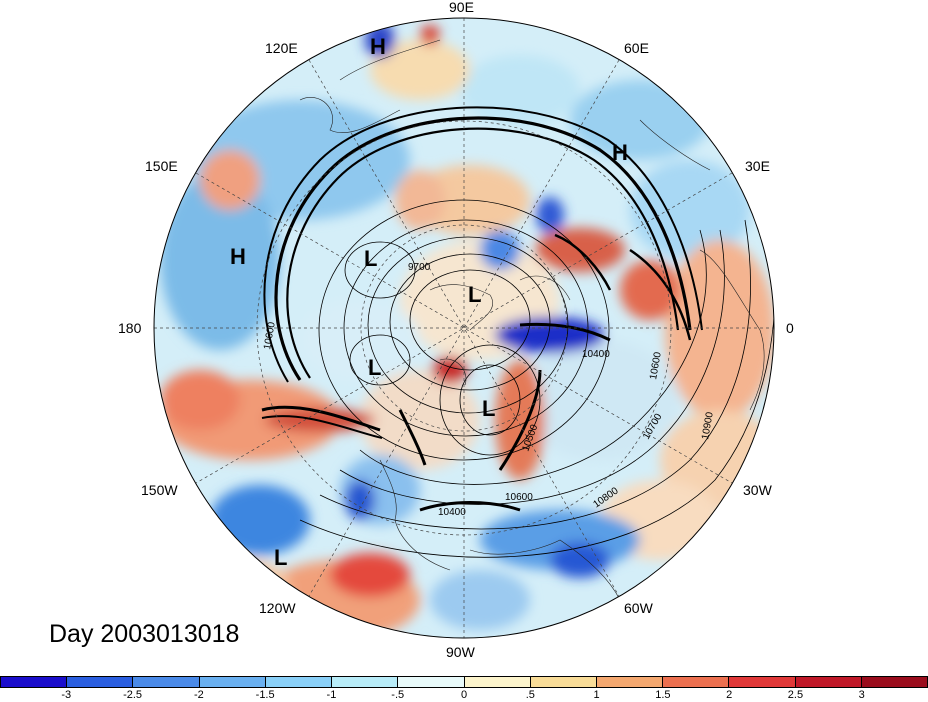 The image size is (928, 702). Describe the element at coordinates (708, 426) in the screenshot. I see `contour-label: 10900` at that location.